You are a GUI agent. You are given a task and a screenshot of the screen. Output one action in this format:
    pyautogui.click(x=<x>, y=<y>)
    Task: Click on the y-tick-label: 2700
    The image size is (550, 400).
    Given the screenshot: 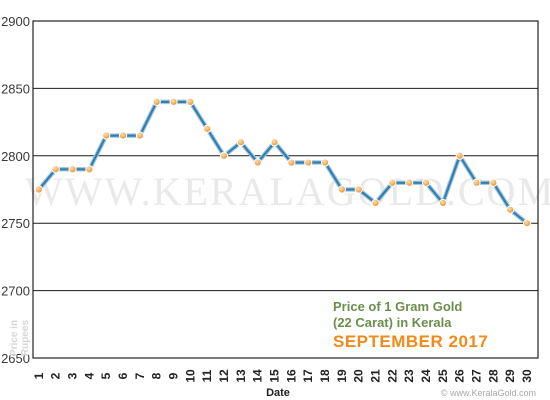 What is the action you would take?
    pyautogui.click(x=15, y=291)
    